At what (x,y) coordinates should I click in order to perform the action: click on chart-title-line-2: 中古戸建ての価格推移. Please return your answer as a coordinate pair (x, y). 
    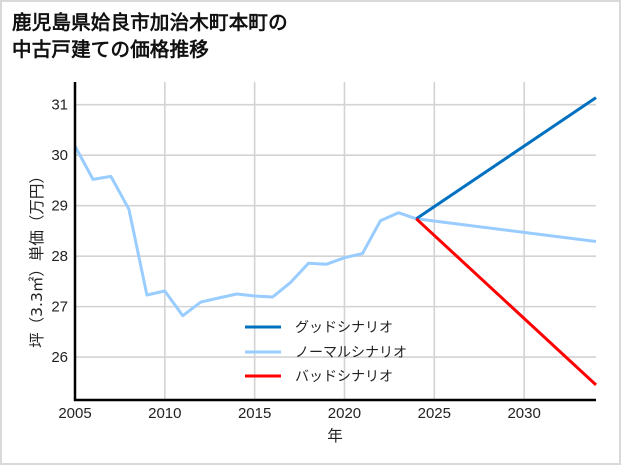
    Looking at the image, I should click on (111, 49).